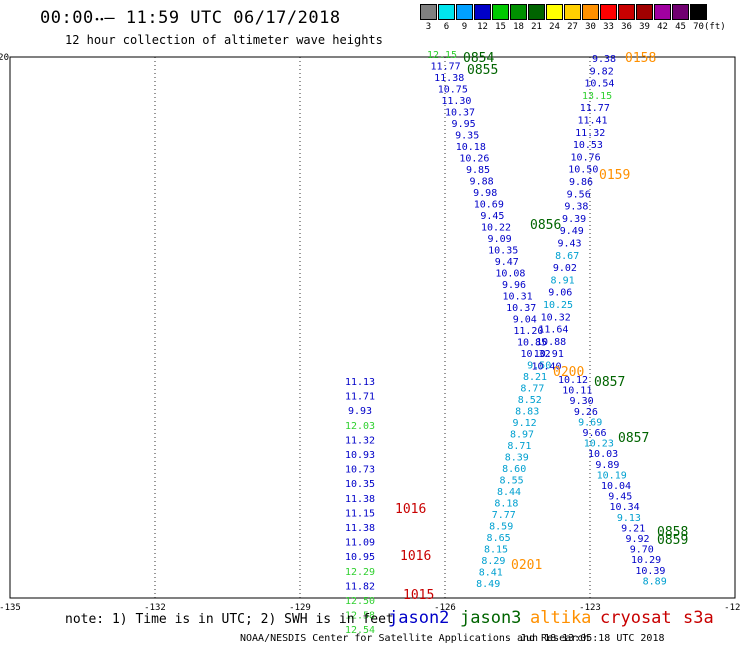 The width and height of the screenshot is (740, 650). Describe the element at coordinates (560, 293) in the screenshot. I see `swh-label-east: 9.06` at that location.